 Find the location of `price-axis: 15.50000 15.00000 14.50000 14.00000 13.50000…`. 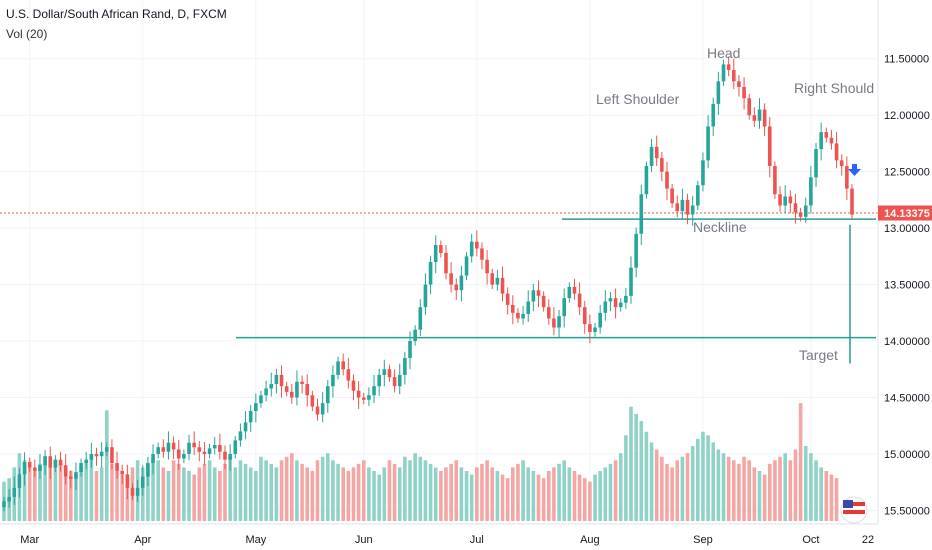

price-axis: 15.50000 15.00000 14.50000 14.00000 13.50000… is located at coordinates (907, 286).